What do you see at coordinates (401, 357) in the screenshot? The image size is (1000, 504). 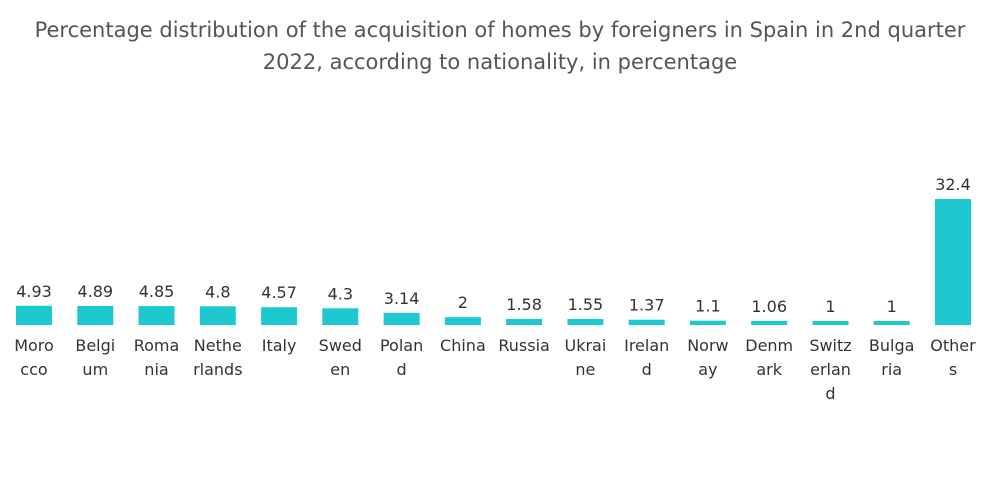 I see `category-label-6: Polan d` at bounding box center [401, 357].